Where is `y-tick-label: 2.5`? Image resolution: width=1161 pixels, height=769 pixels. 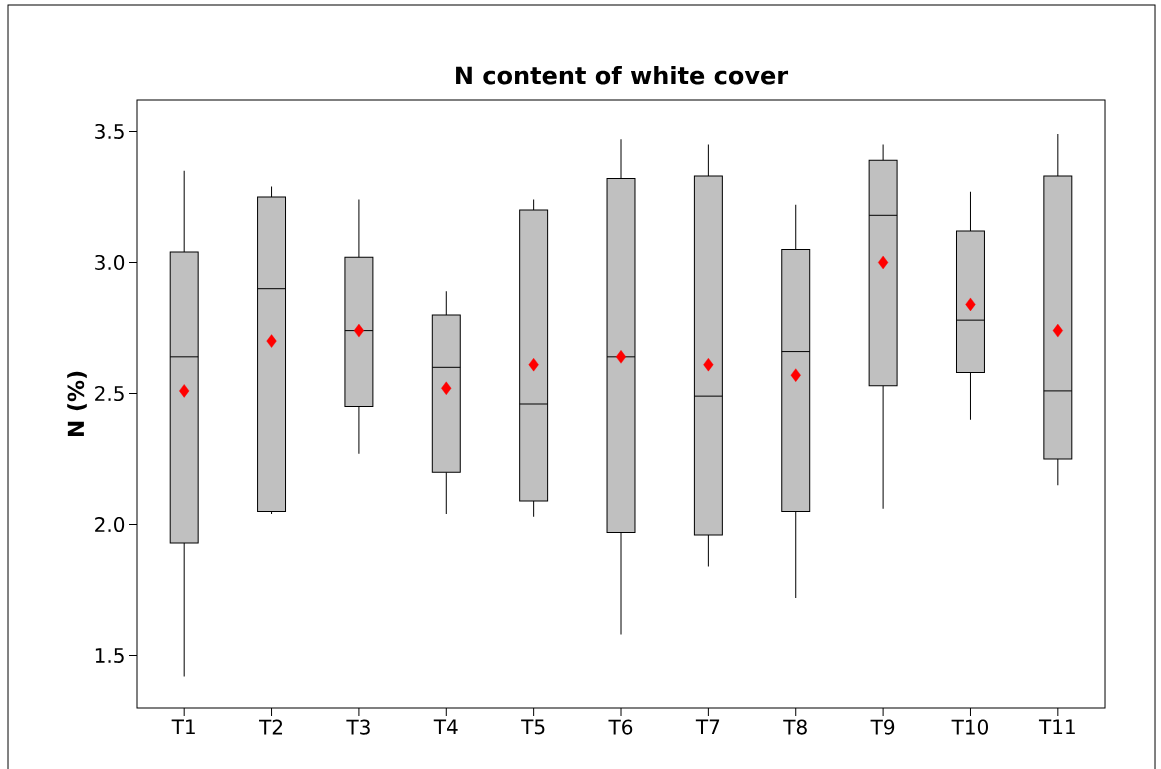 y-tick-label: 2.5 is located at coordinates (109, 393).